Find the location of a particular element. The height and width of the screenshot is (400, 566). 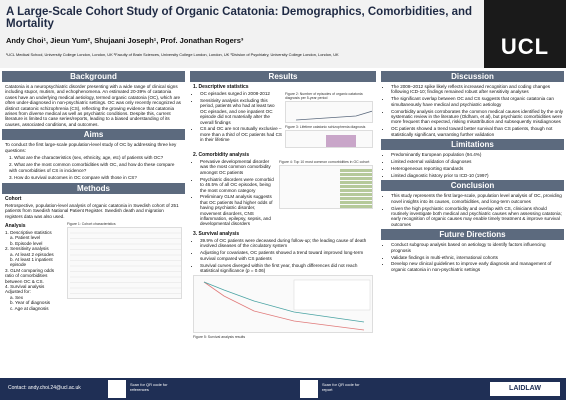

laidlaw-logo: LAIDLAW is located at coordinates (525, 389).